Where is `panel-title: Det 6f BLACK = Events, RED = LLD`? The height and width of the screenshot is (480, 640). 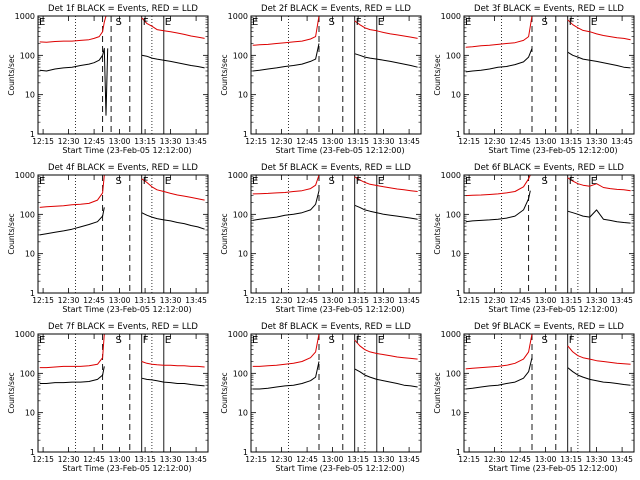
panel-title: Det 6f BLACK = Events, RED = LLD is located at coordinates (549, 168).